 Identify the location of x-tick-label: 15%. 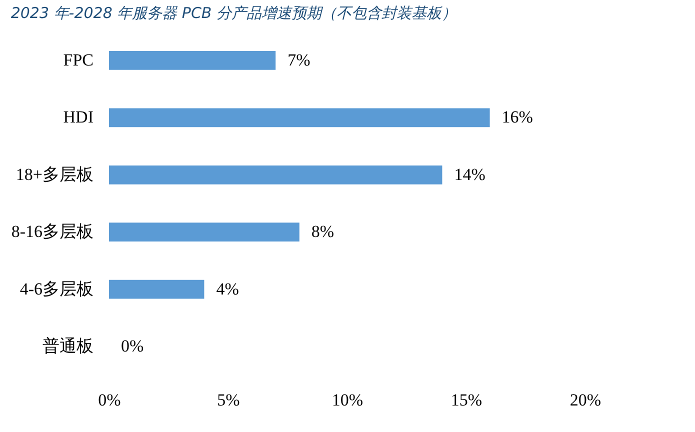
(466, 400).